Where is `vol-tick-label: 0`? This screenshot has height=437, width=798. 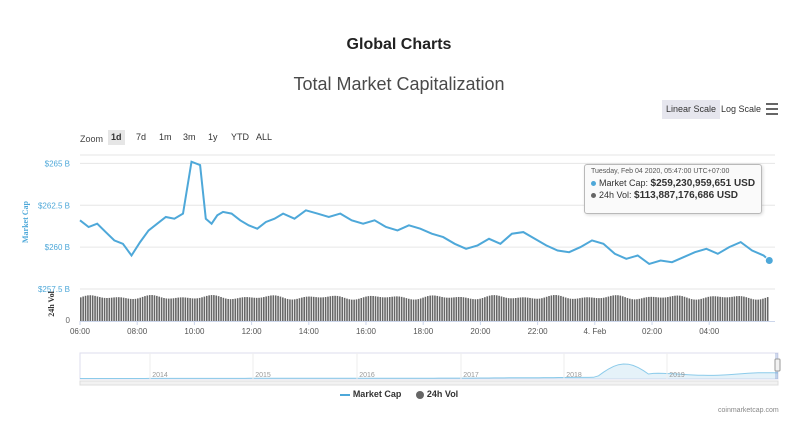 vol-tick-label: 0 is located at coordinates (68, 320).